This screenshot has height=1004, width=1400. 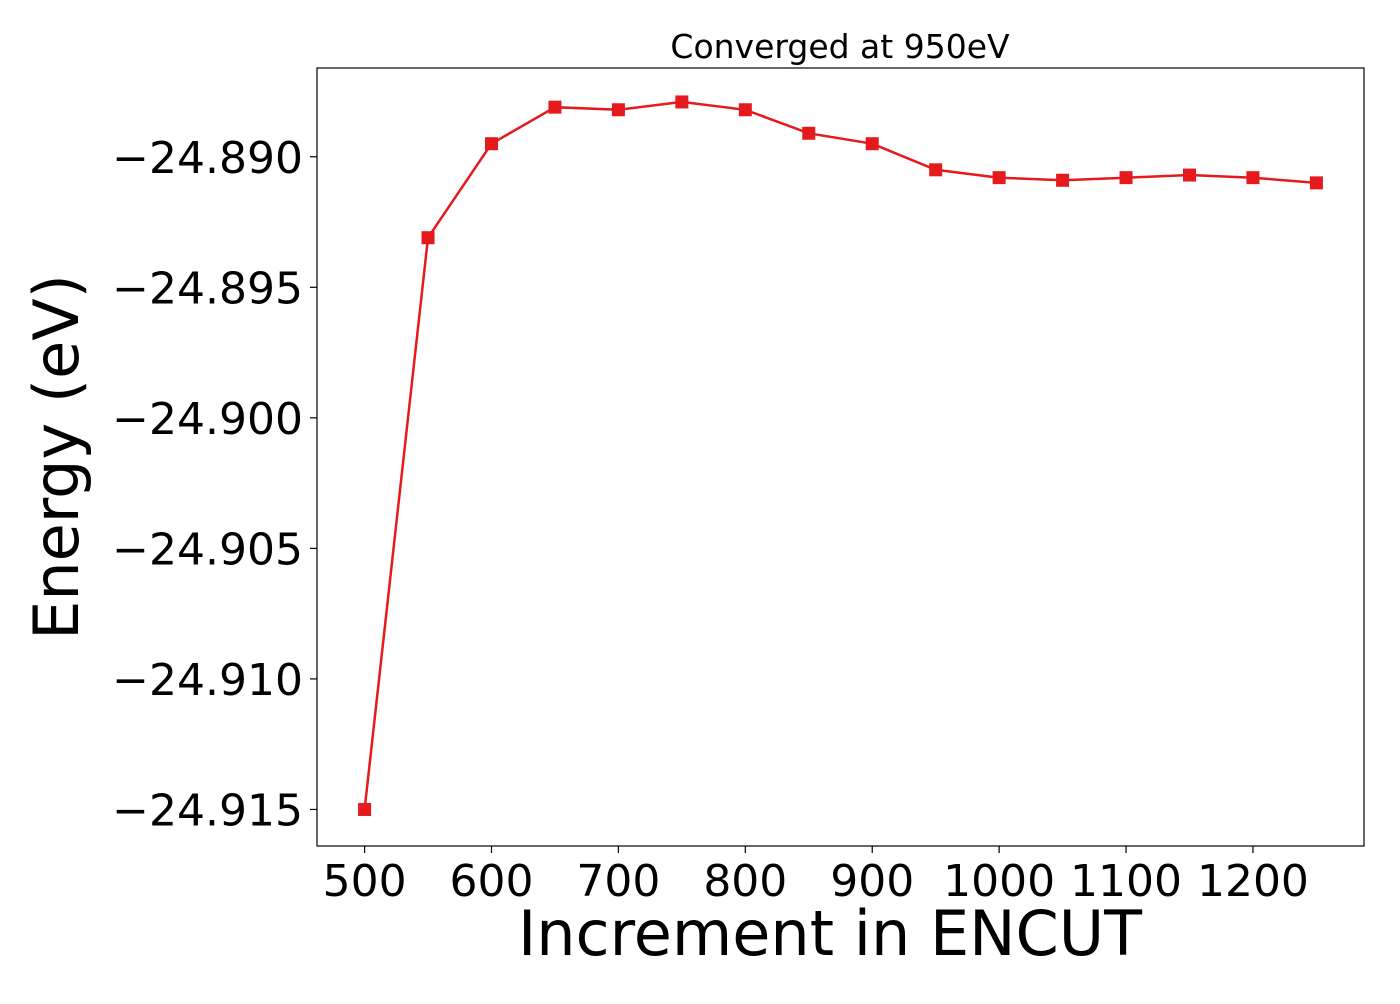 What do you see at coordinates (207, 288) in the screenshot?
I see `y-tick-label: −24.895` at bounding box center [207, 288].